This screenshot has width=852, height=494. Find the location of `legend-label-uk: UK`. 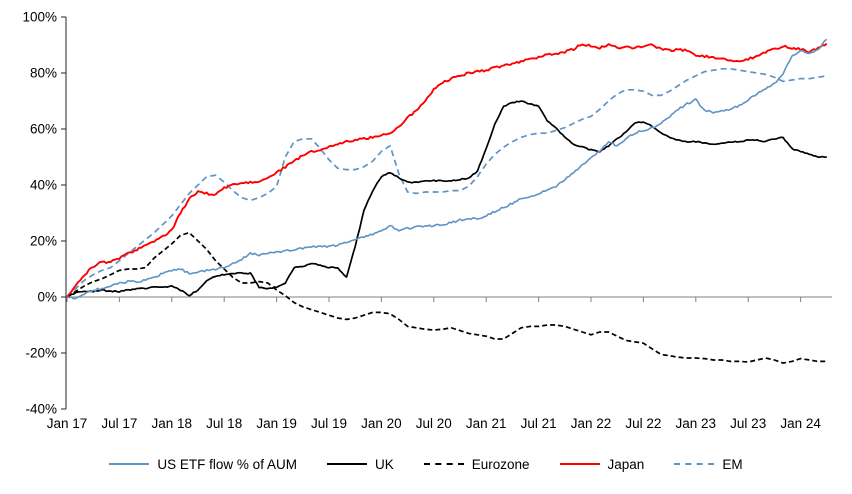

legend-label-uk: UK is located at coordinates (384, 464).